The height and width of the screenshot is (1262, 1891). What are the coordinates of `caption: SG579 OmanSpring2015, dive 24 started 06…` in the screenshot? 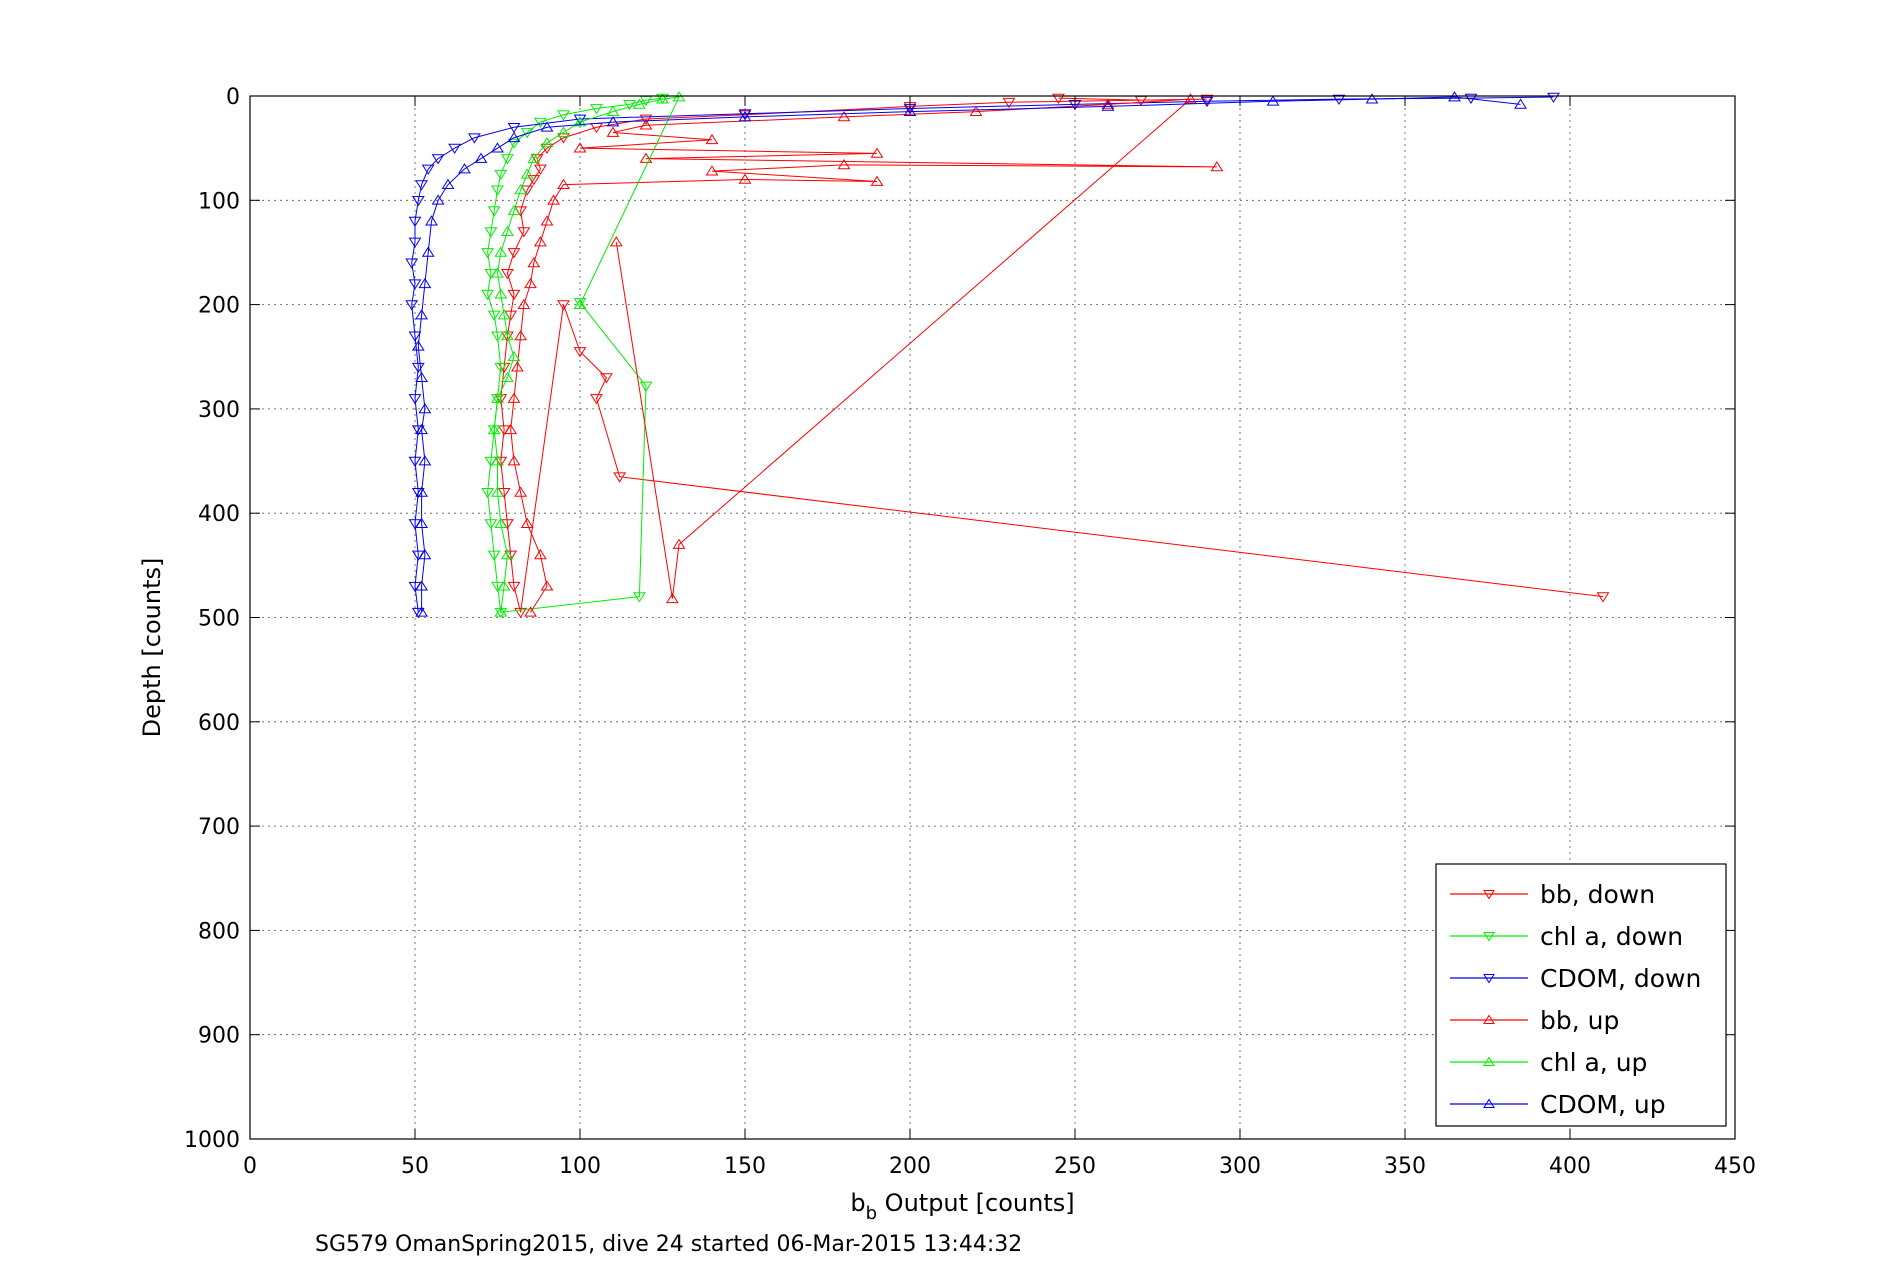 It's located at (668, 1244).